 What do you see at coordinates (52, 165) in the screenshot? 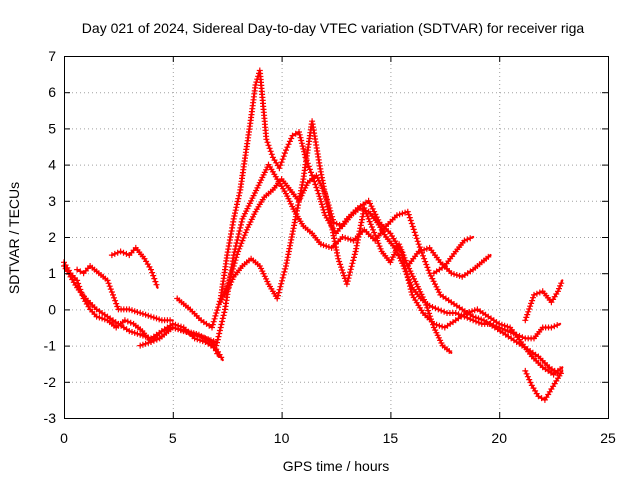
I see `y-tick-label: 4` at bounding box center [52, 165].